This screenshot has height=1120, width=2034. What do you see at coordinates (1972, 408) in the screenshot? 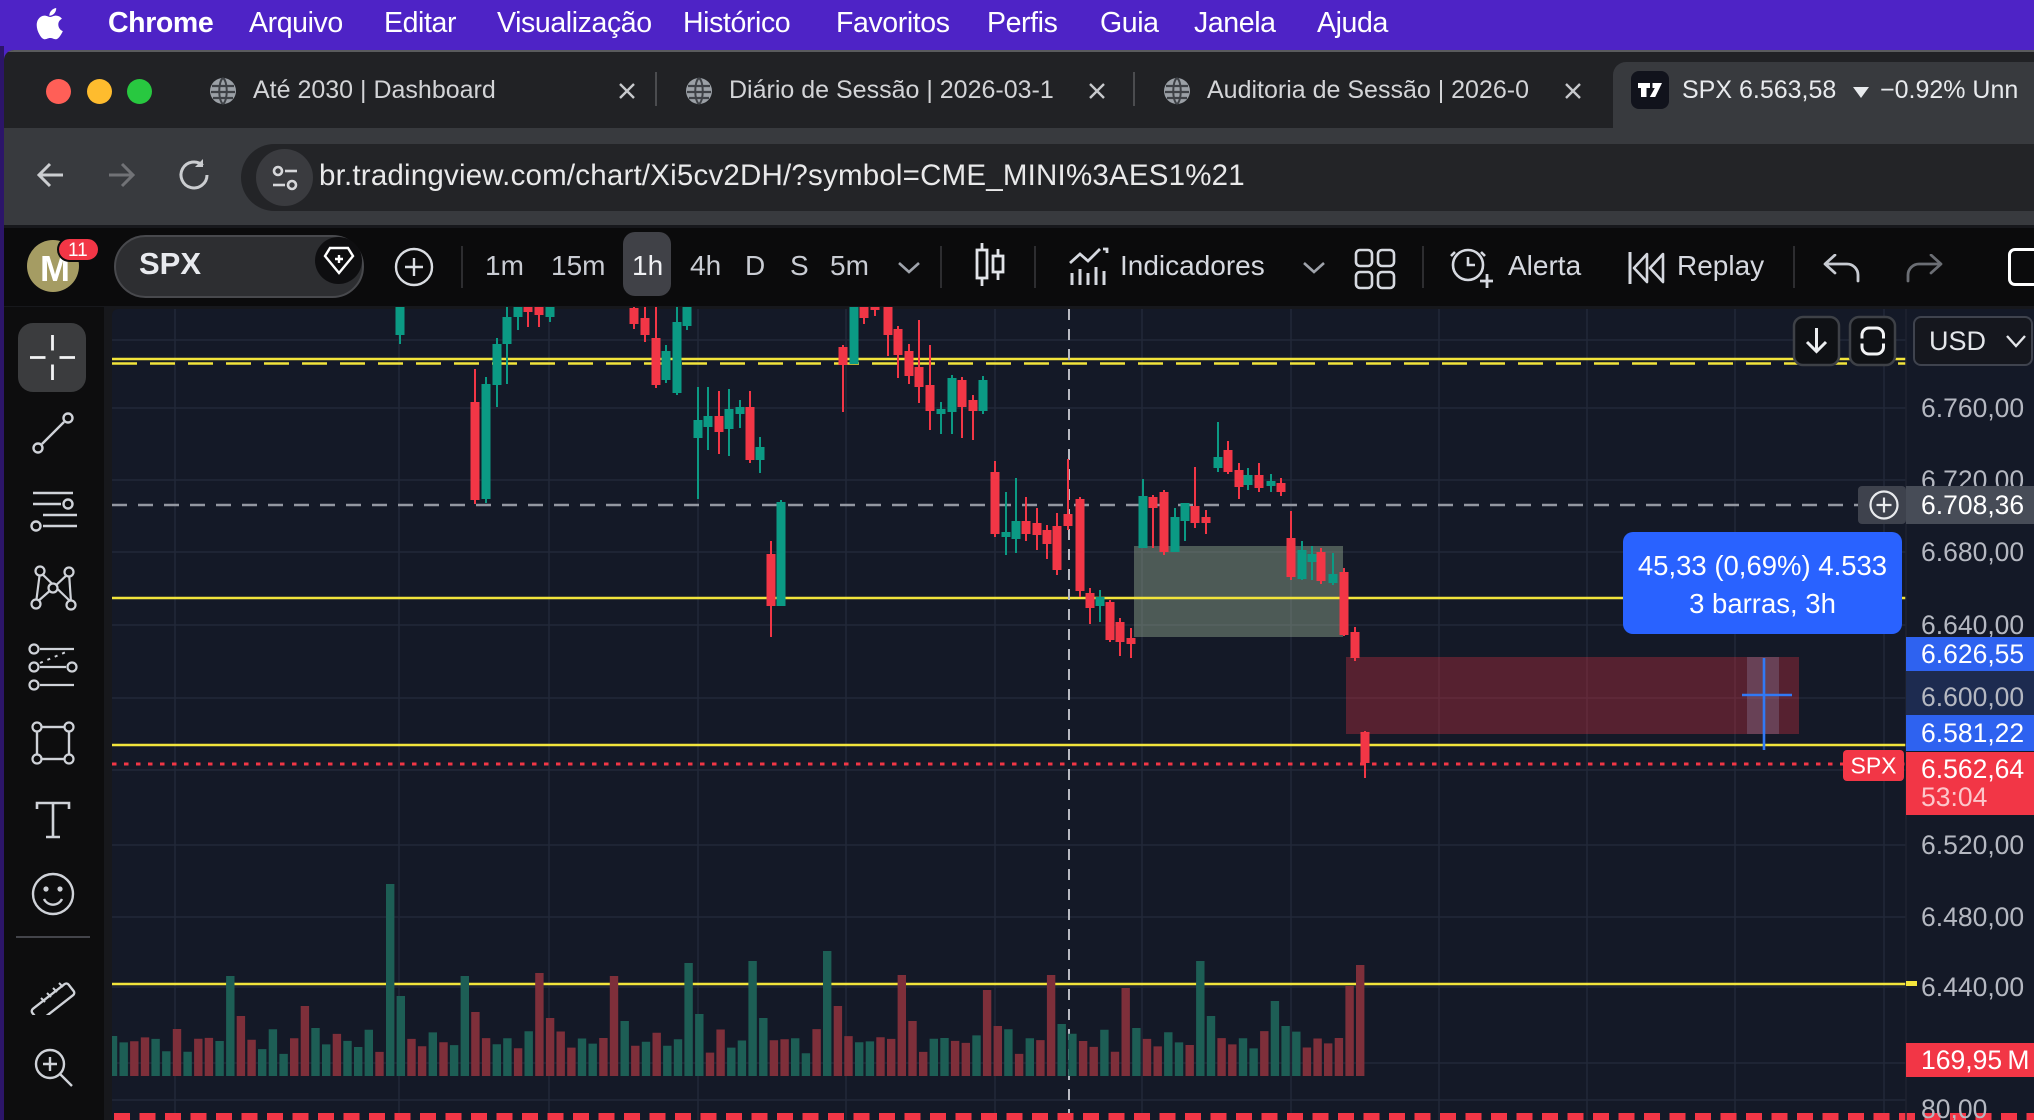
I see `svg-text: 6.760,00` at bounding box center [1972, 408].